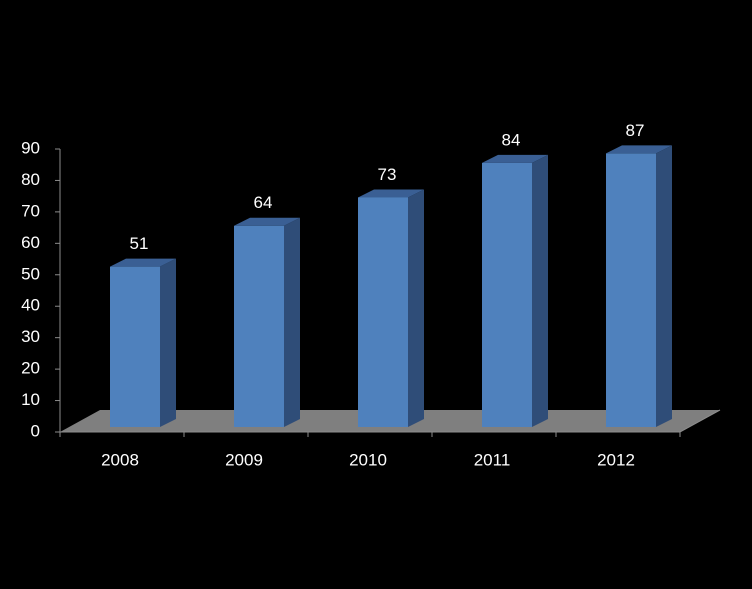  What do you see at coordinates (30, 179) in the screenshot?
I see `y-tick-label: 80` at bounding box center [30, 179].